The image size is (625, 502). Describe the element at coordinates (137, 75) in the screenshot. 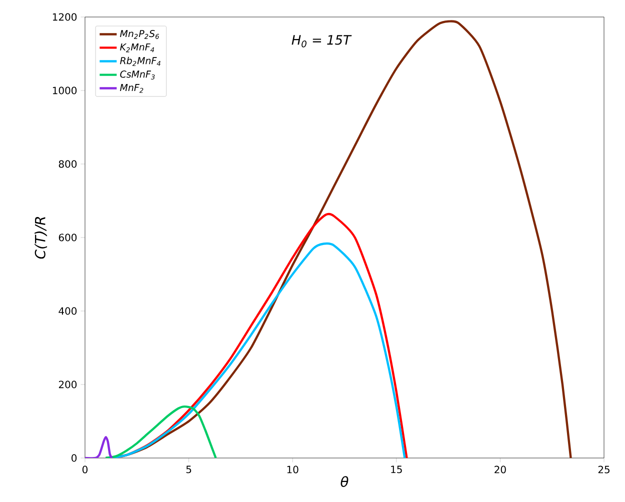

I see `legend-label: CsMnF$_{3}$` at that location.